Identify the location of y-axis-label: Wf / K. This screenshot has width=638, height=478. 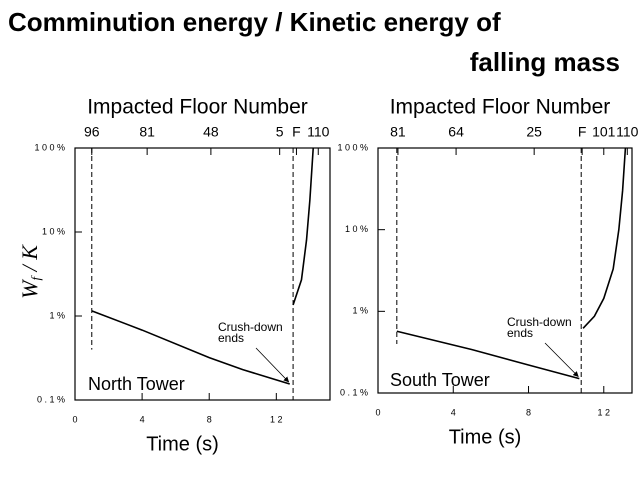
(30, 271).